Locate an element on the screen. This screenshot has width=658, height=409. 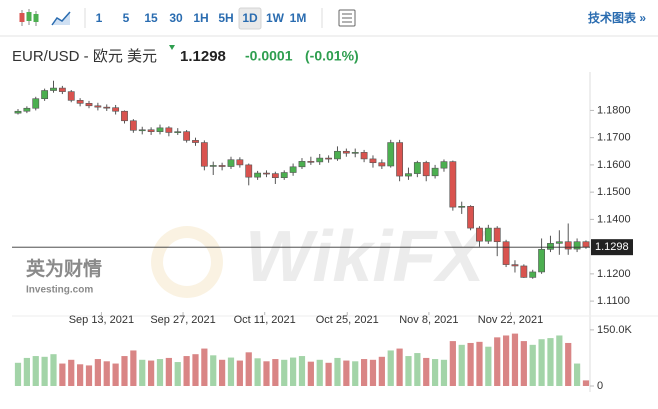
settings-icon is located at coordinates (347, 18).